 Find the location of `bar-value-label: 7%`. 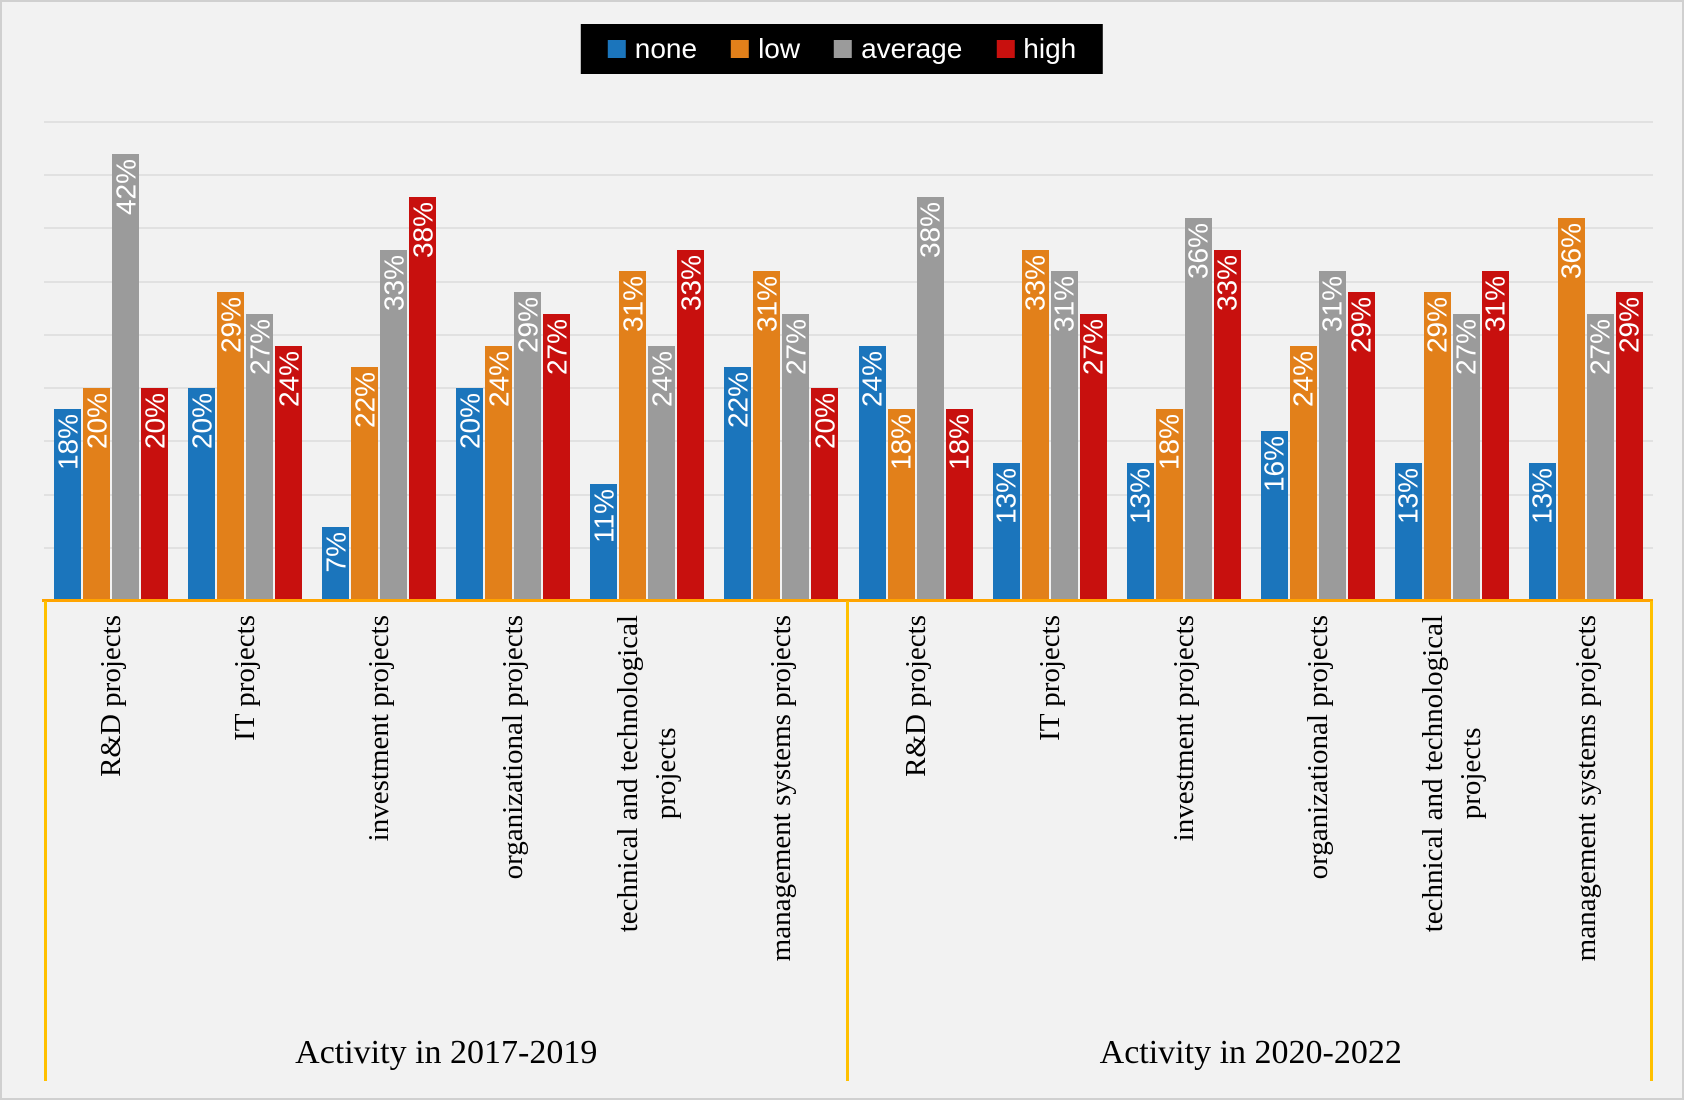

bar-value-label: 7% is located at coordinates (336, 551).